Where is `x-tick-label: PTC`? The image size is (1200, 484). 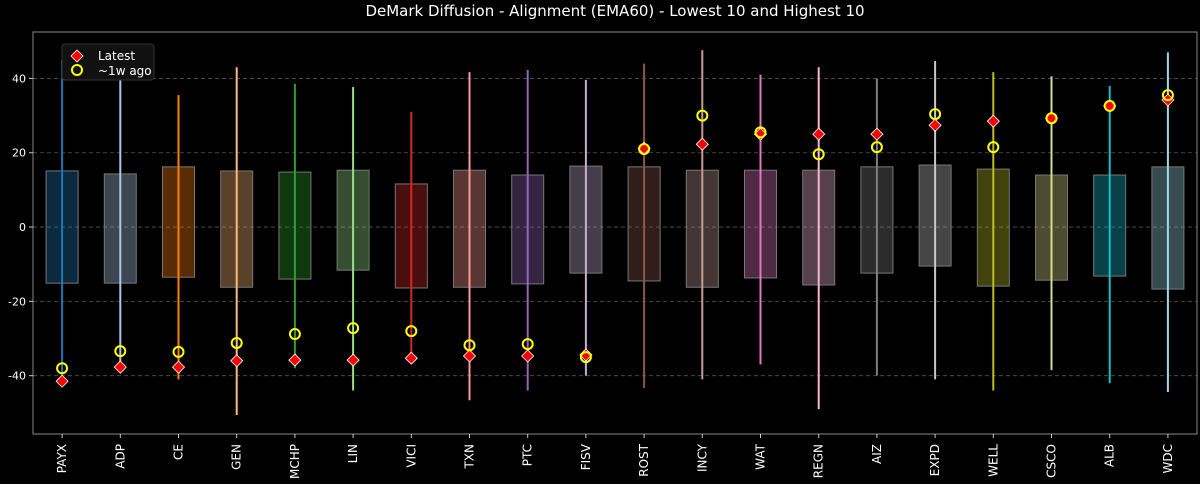 x-tick-label: PTC is located at coordinates (528, 455).